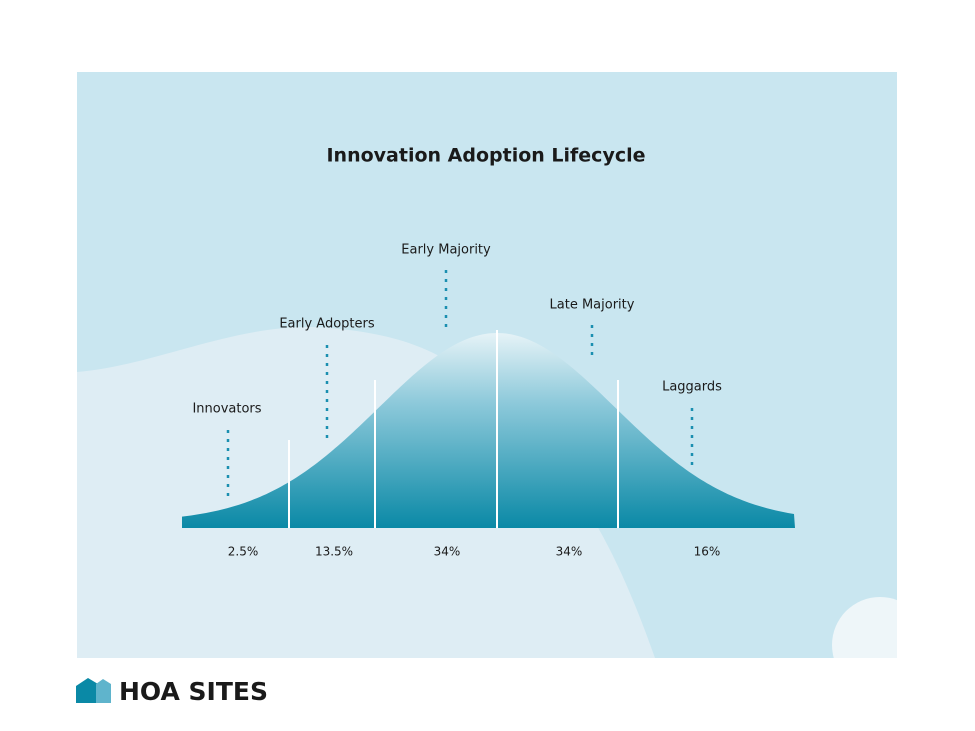  Describe the element at coordinates (592, 305) in the screenshot. I see `segment-label: Late Majority` at that location.